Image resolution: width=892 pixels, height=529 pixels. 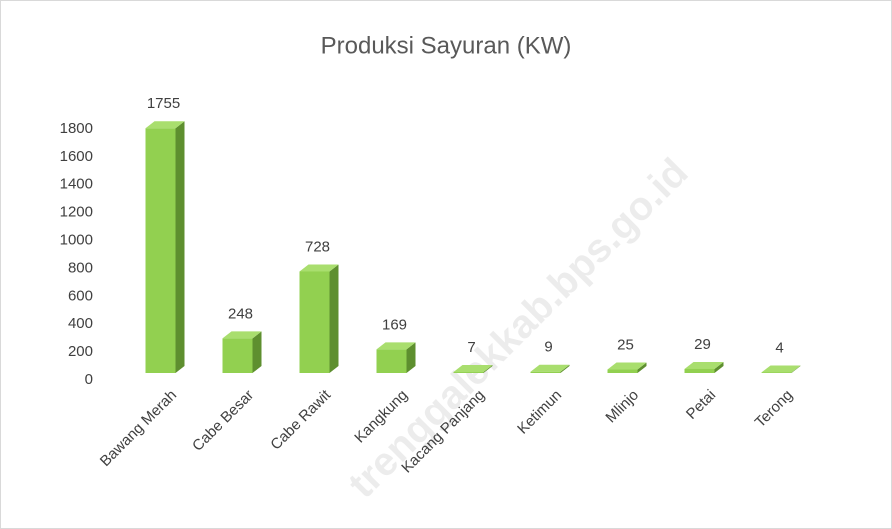 What do you see at coordinates (471, 347) in the screenshot?
I see `data-label: 7` at bounding box center [471, 347].